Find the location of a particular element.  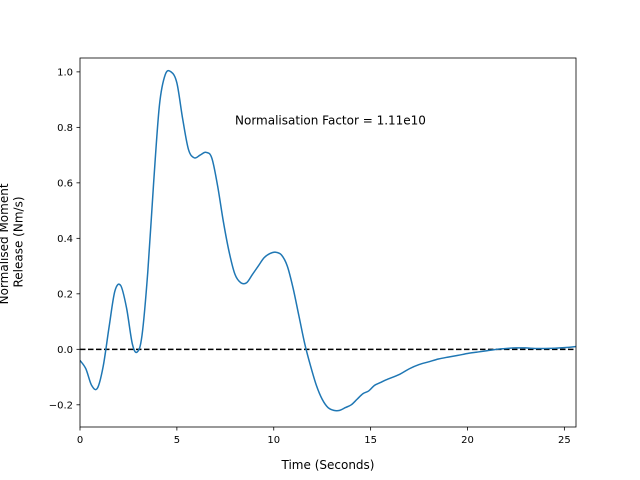

x-tick-label: 20 is located at coordinates (467, 440).